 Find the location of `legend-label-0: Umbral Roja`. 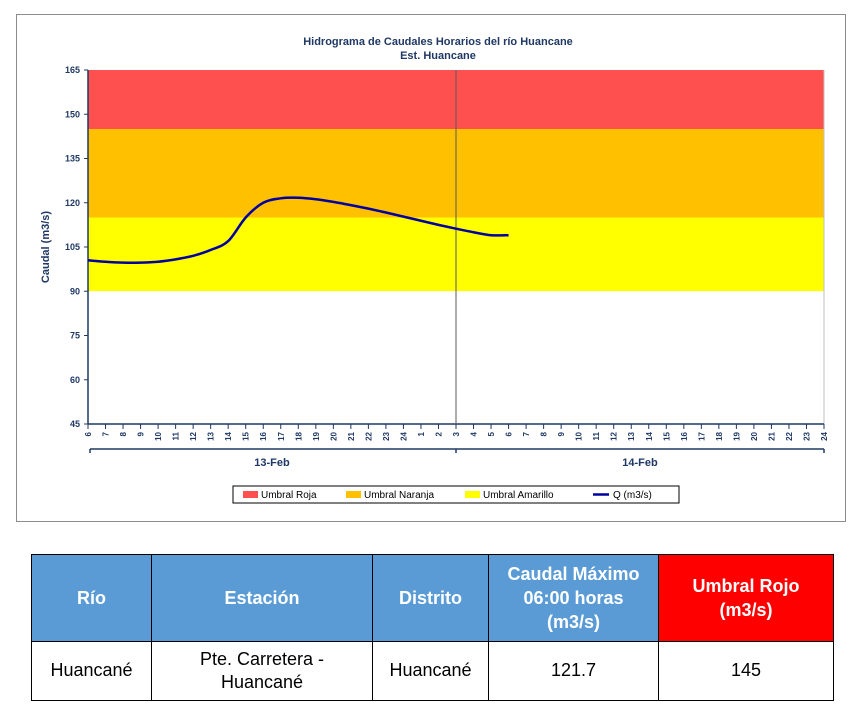

legend-label-0: Umbral Roja is located at coordinates (289, 495).